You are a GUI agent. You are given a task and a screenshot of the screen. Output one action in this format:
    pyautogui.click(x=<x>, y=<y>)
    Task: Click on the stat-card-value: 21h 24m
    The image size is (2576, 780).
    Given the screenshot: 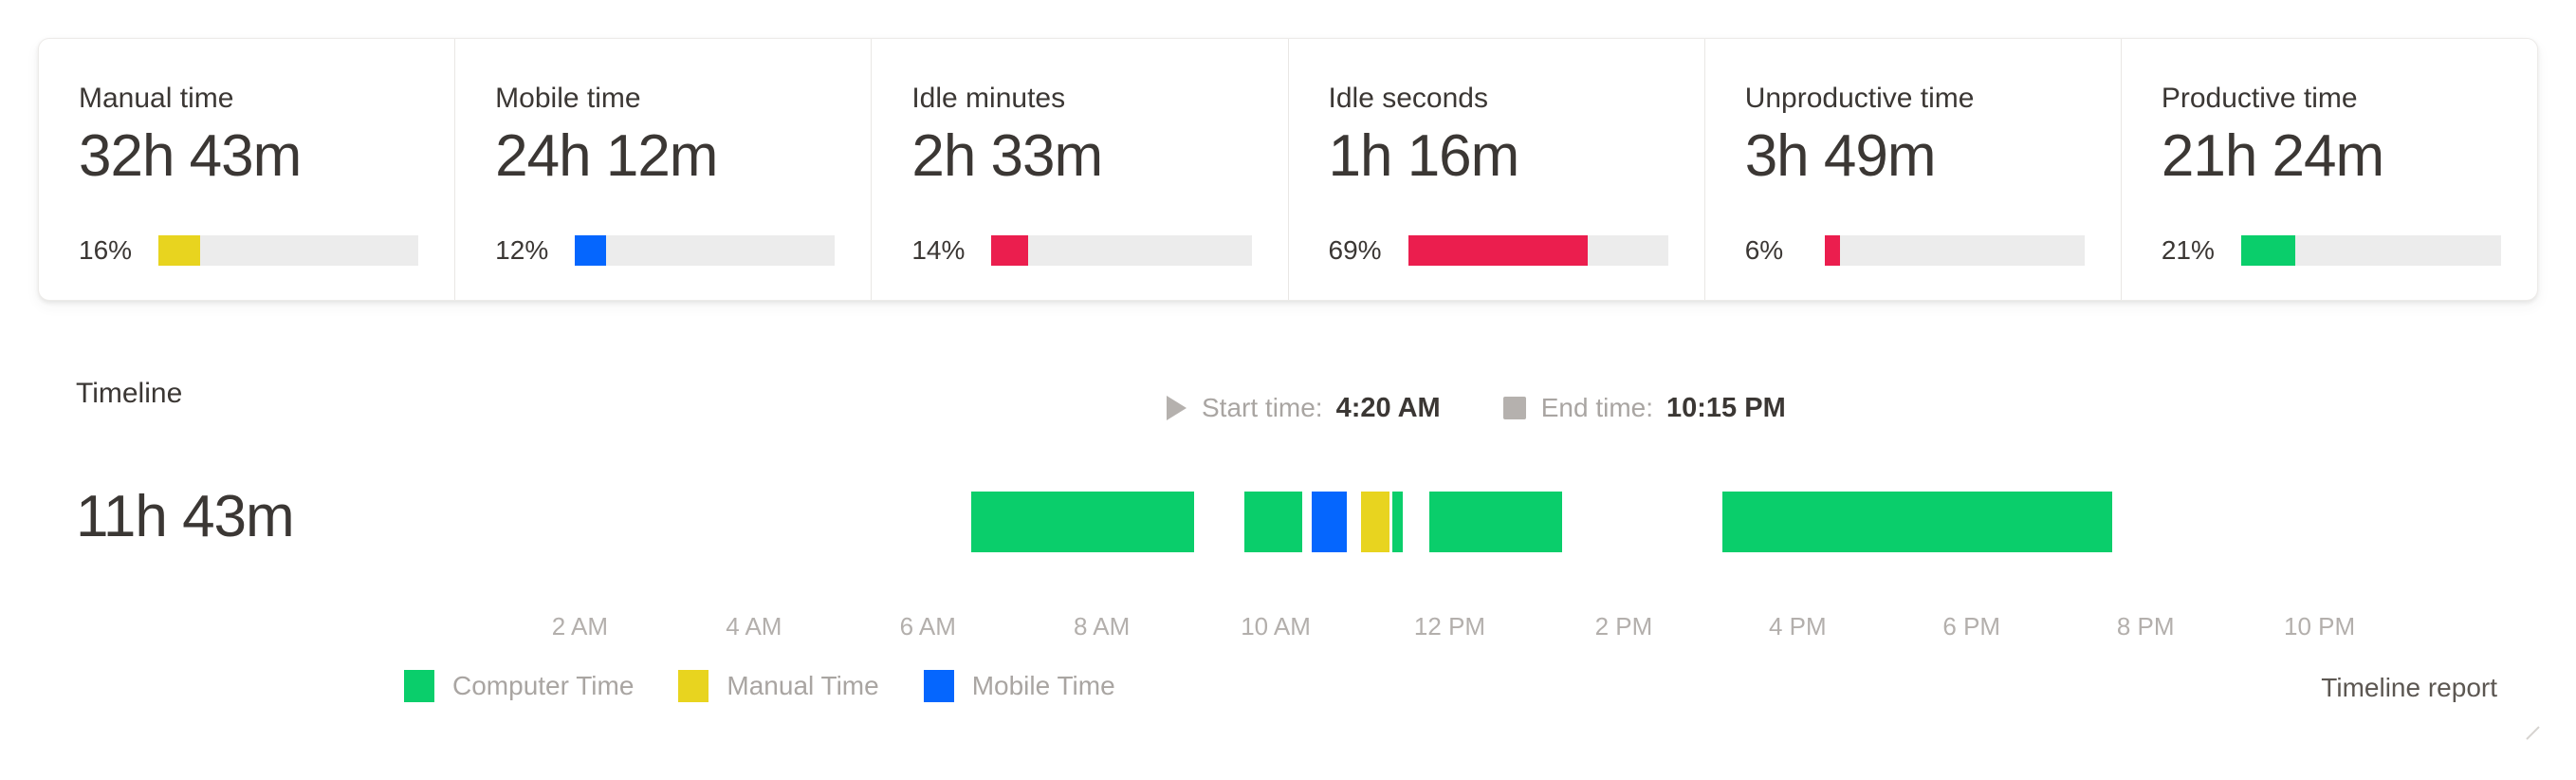 What is the action you would take?
    pyautogui.click(x=2272, y=156)
    